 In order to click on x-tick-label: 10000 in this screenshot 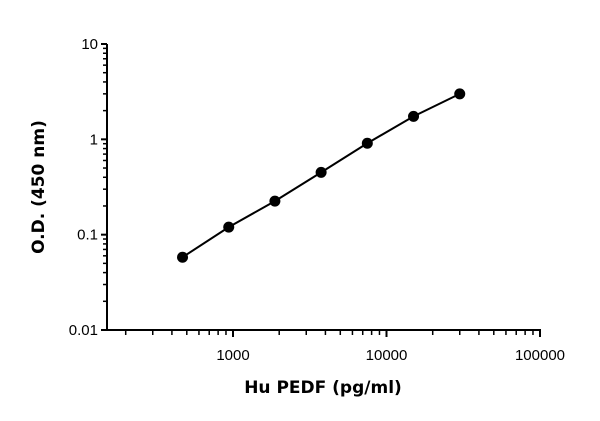, I will do `click(387, 355)`.